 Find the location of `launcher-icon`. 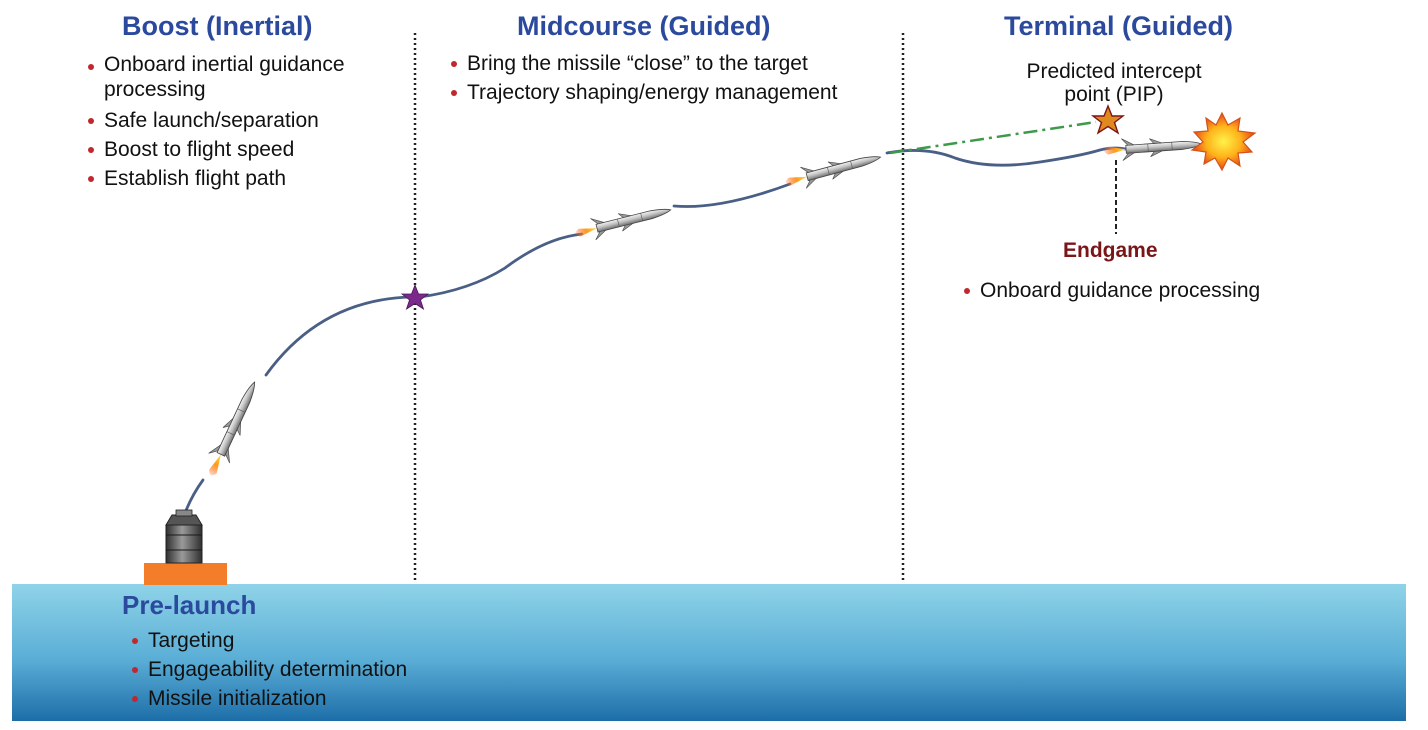

launcher-icon is located at coordinates (184, 536).